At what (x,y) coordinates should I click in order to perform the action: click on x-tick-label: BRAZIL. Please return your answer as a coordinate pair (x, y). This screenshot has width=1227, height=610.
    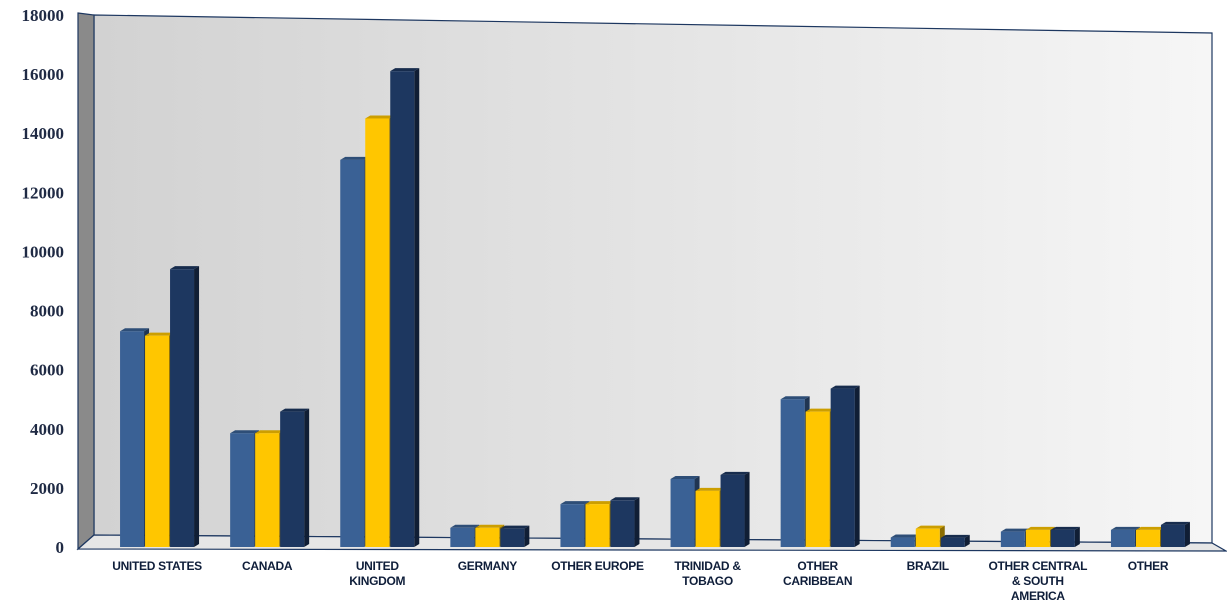
    Looking at the image, I should click on (928, 566).